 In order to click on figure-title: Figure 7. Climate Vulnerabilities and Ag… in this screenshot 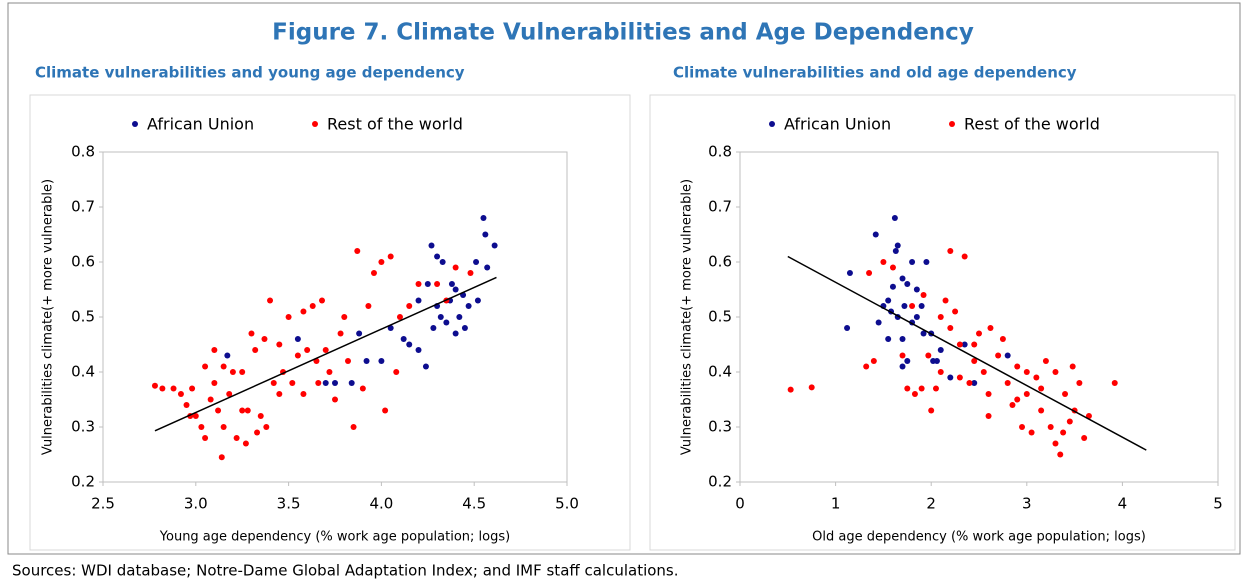, I will do `click(623, 33)`.